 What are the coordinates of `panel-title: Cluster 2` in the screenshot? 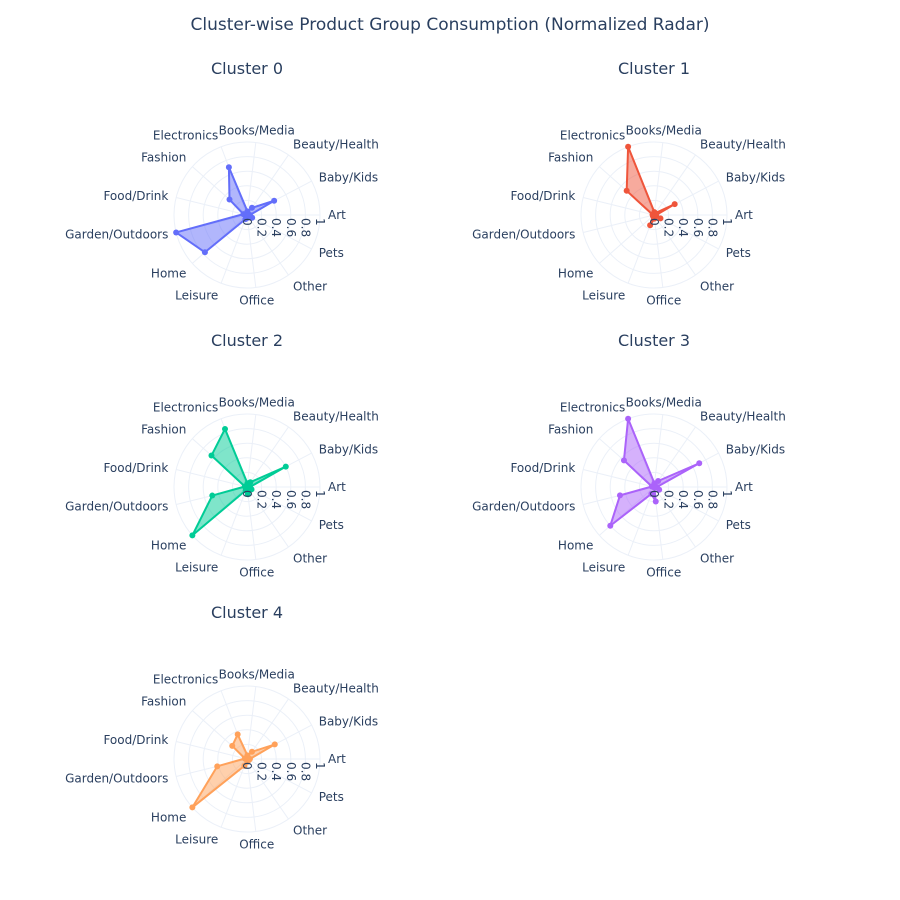 It's located at (247, 340).